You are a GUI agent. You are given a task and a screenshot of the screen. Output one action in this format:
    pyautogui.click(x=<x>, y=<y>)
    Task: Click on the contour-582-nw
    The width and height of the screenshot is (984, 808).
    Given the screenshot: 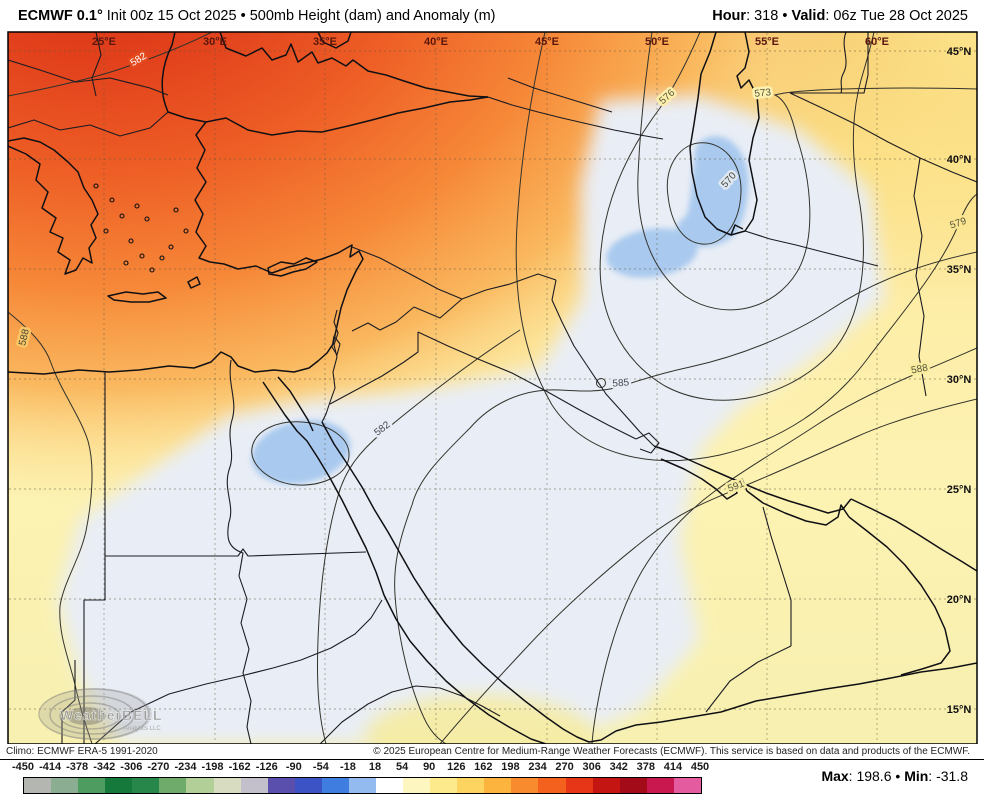 What is the action you would take?
    pyautogui.click(x=110, y=64)
    